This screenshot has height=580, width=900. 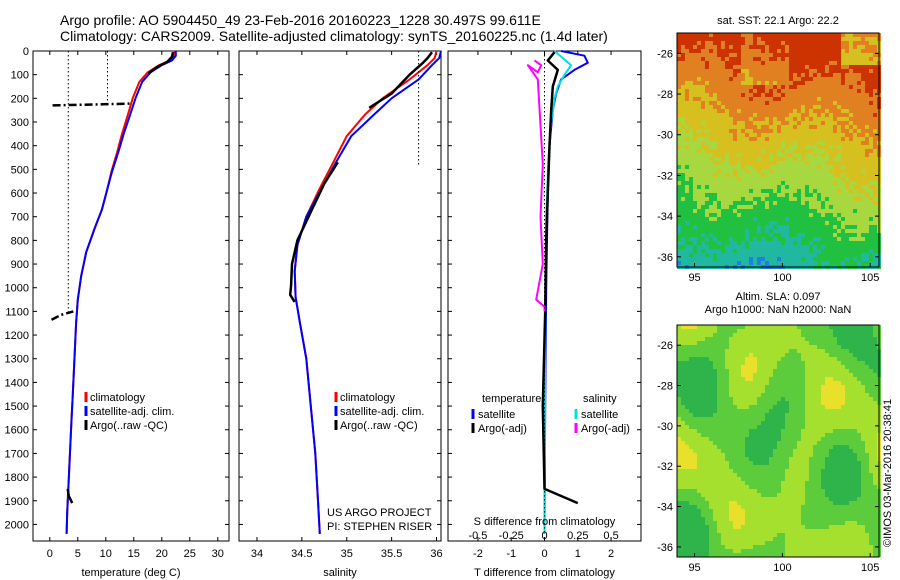 What do you see at coordinates (17, 289) in the screenshot?
I see `y-tick-label: 1000` at bounding box center [17, 289].